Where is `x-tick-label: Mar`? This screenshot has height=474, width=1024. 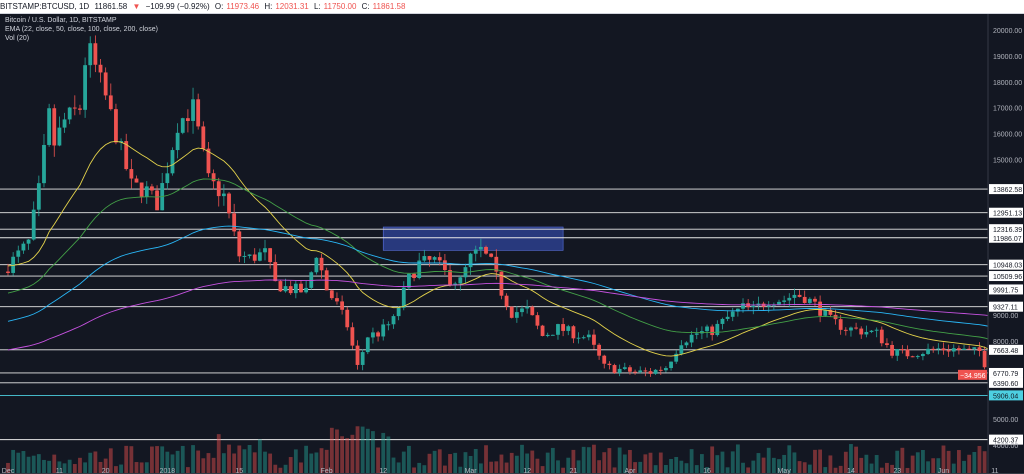
x-tick-label: Mar is located at coordinates (471, 471).